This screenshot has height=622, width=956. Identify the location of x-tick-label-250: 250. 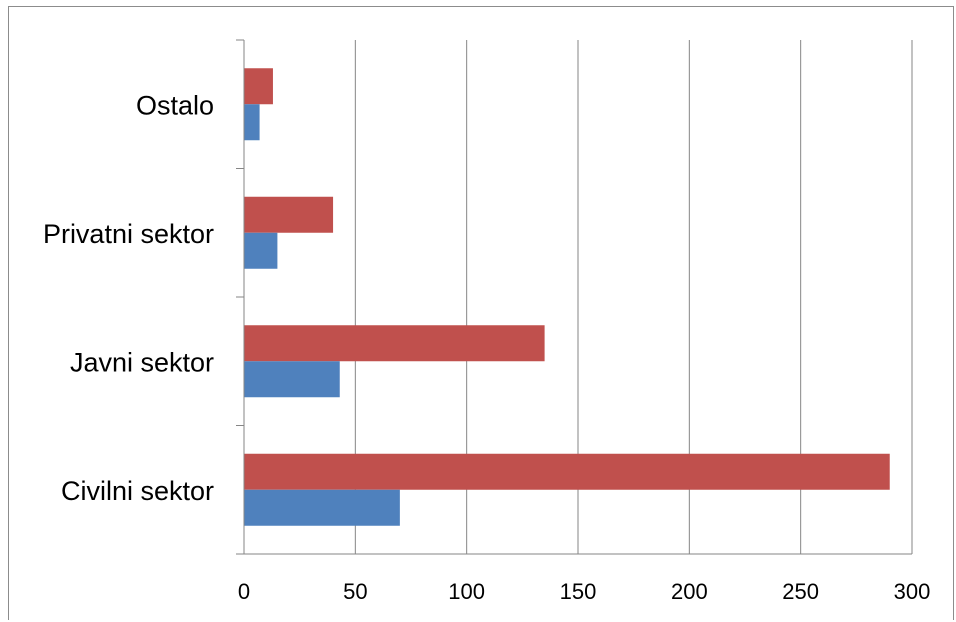
(800, 591).